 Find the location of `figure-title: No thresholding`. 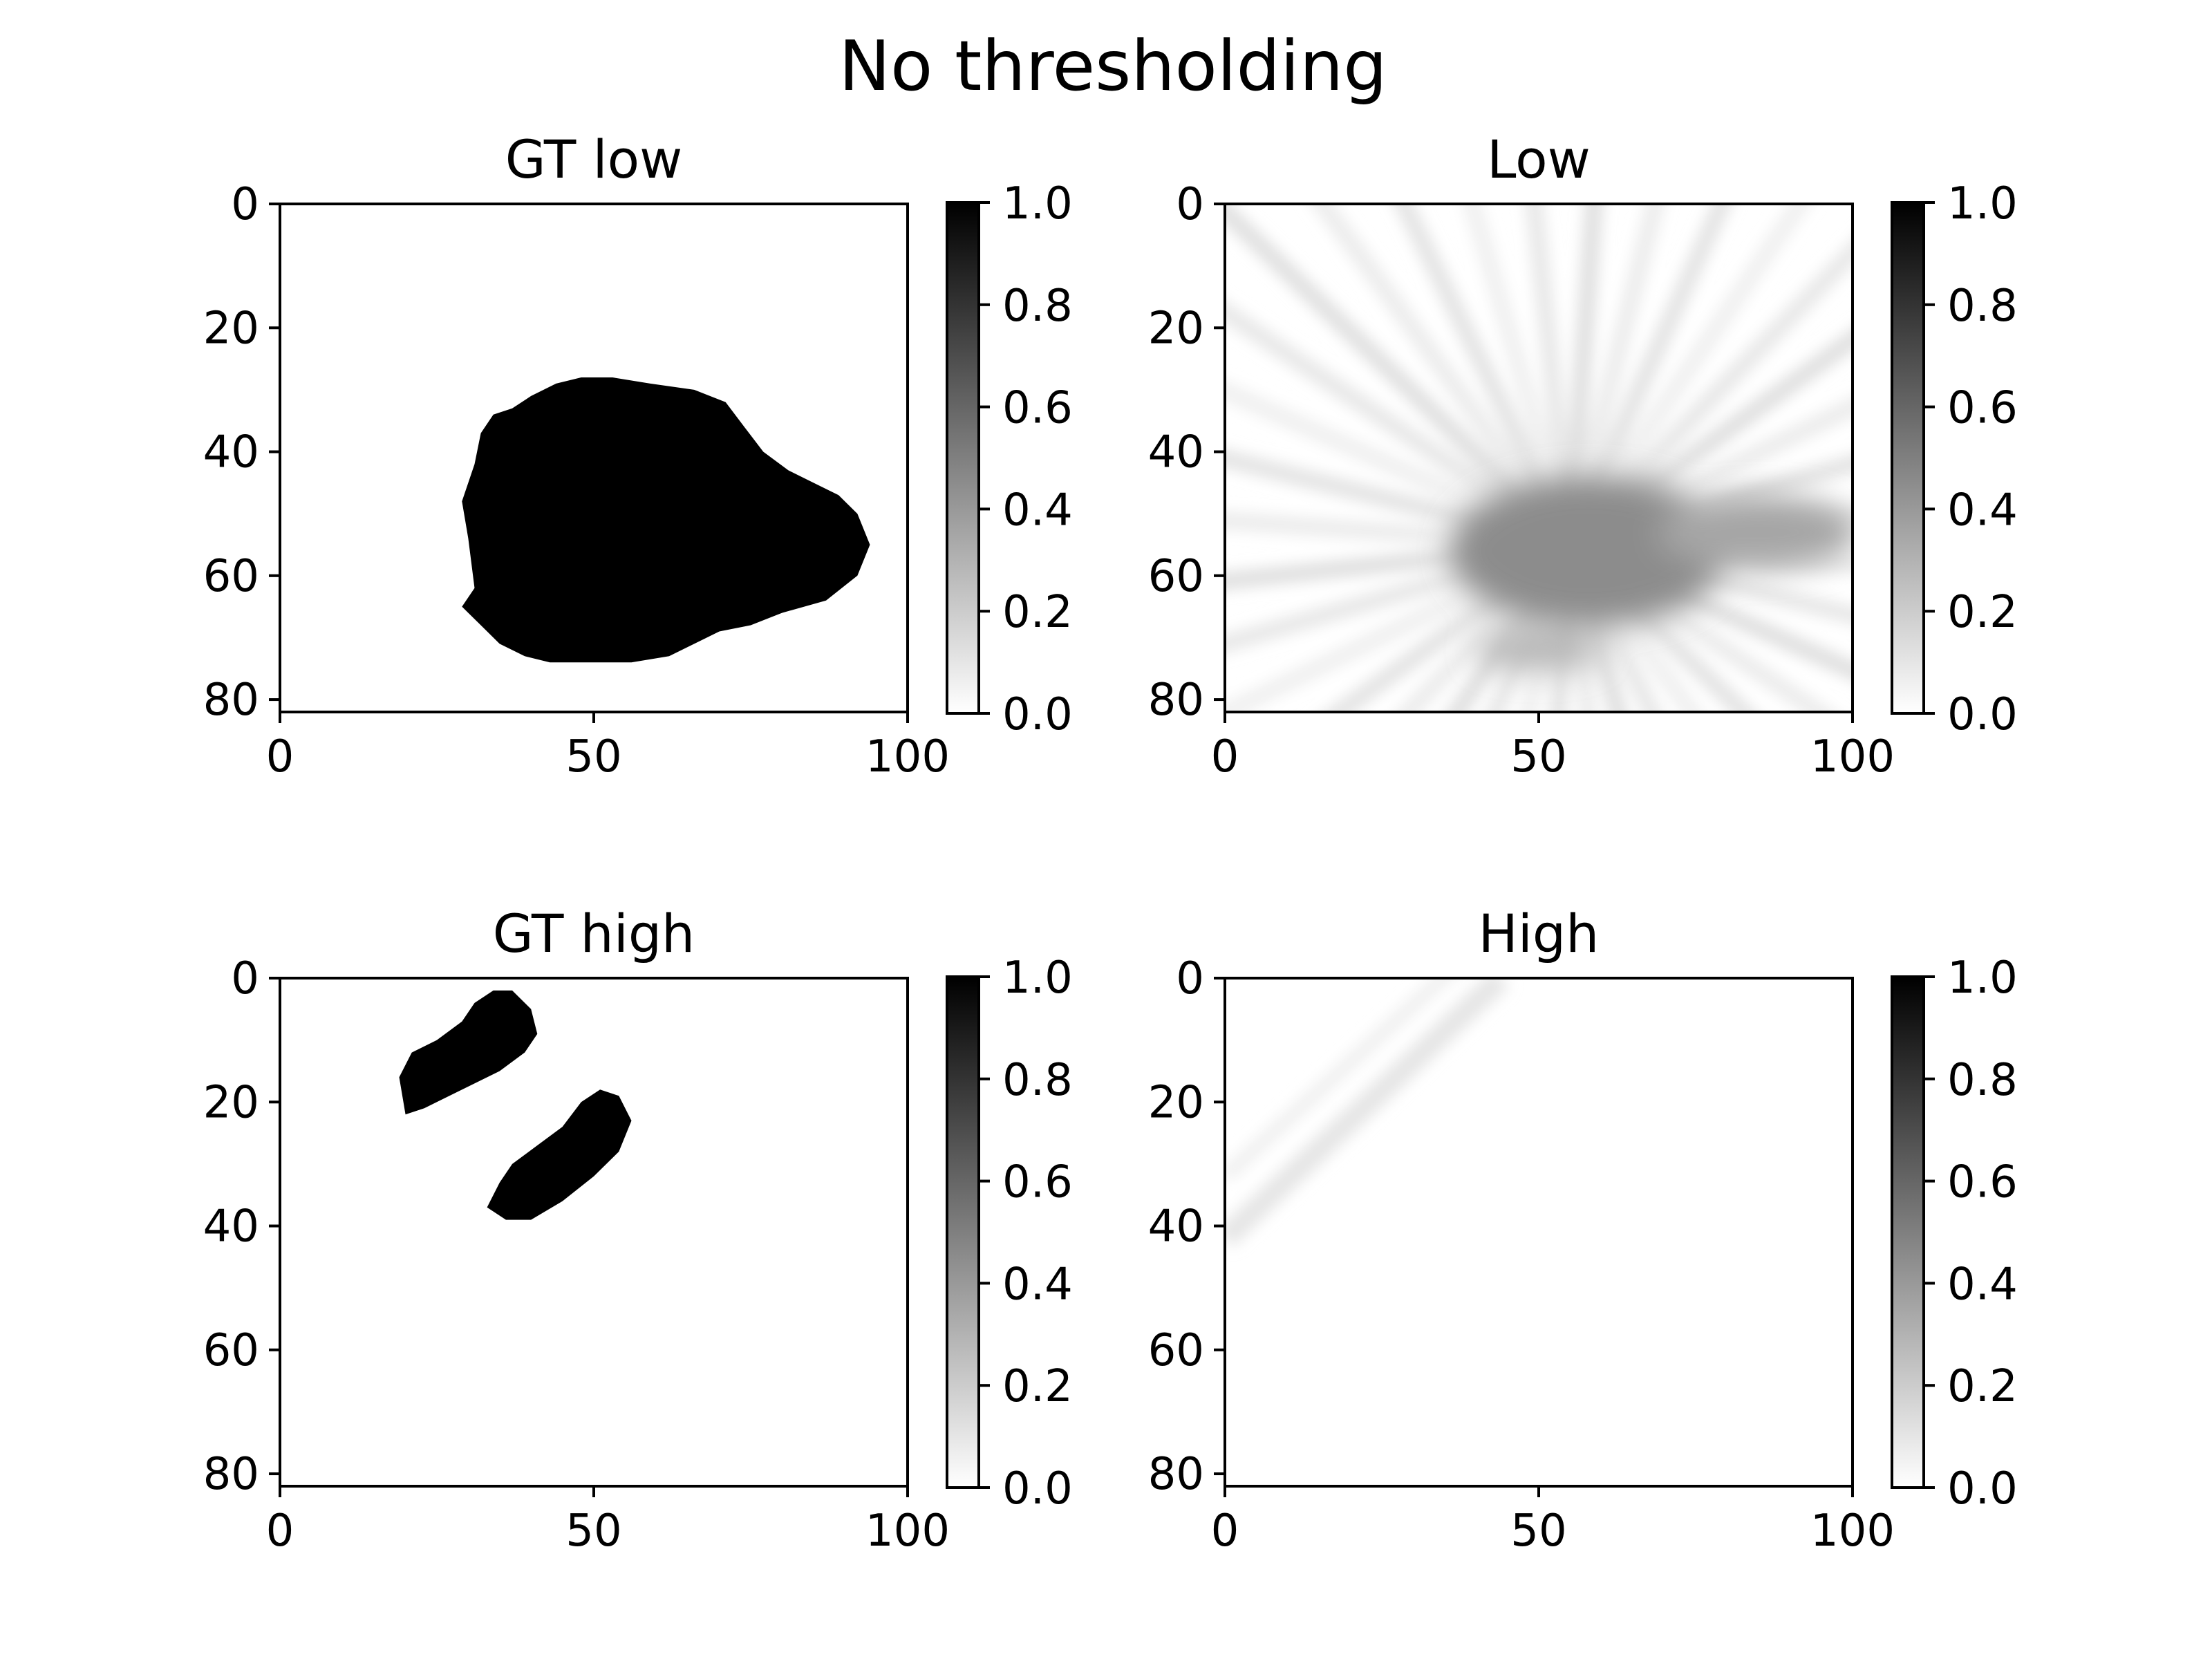

figure-title: No thresholding is located at coordinates (1112, 66).